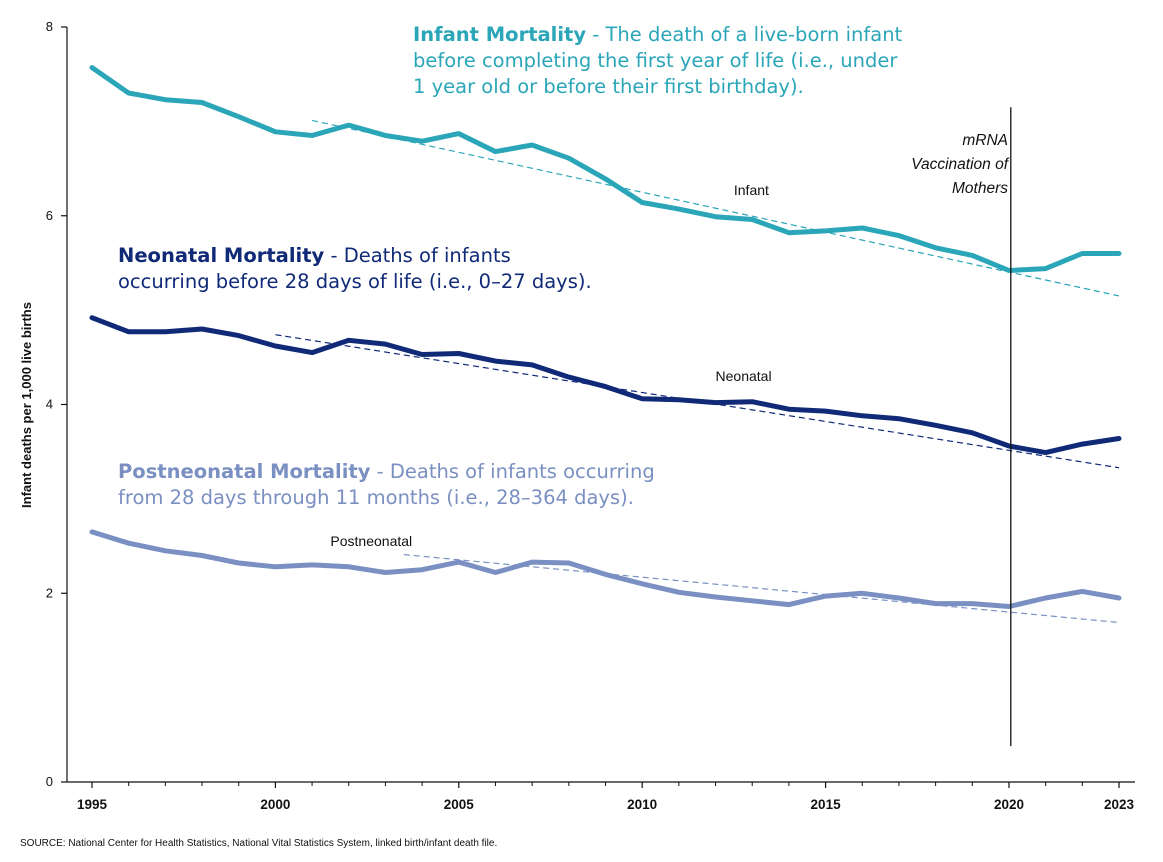  I want to click on x-tick-label: 2015, so click(826, 804).